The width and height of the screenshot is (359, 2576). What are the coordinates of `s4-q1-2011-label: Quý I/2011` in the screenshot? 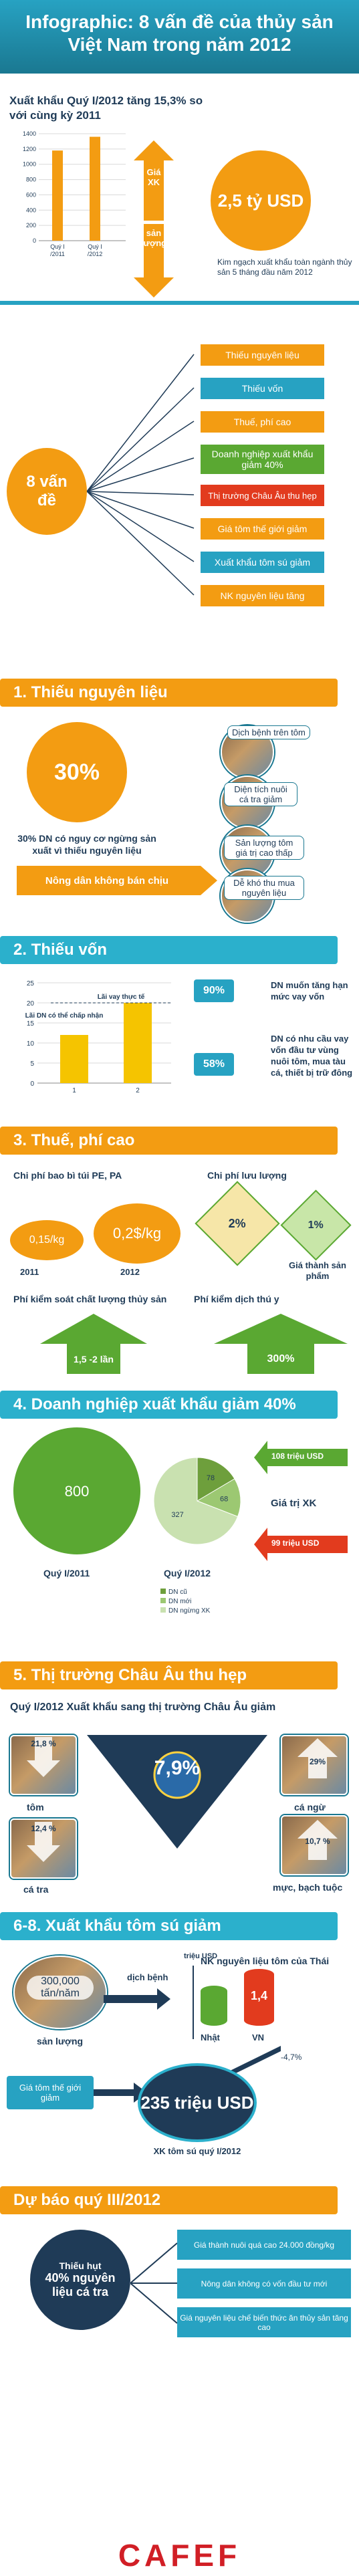 It's located at (67, 1573).